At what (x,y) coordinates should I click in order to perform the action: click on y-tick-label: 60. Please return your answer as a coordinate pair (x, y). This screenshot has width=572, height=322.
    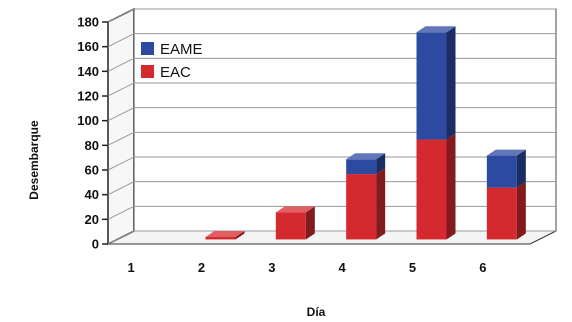
    Looking at the image, I should click on (92, 170).